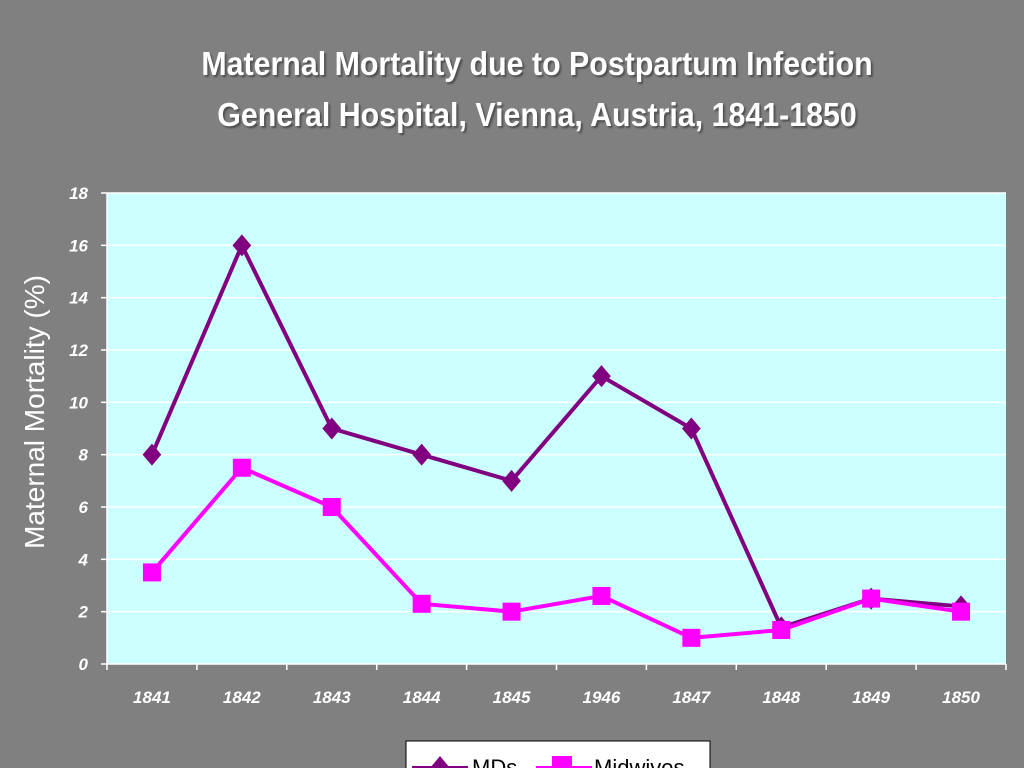 The image size is (1024, 768). Describe the element at coordinates (34, 412) in the screenshot. I see `y-axis-label: Maternal Mortality (%)` at that location.